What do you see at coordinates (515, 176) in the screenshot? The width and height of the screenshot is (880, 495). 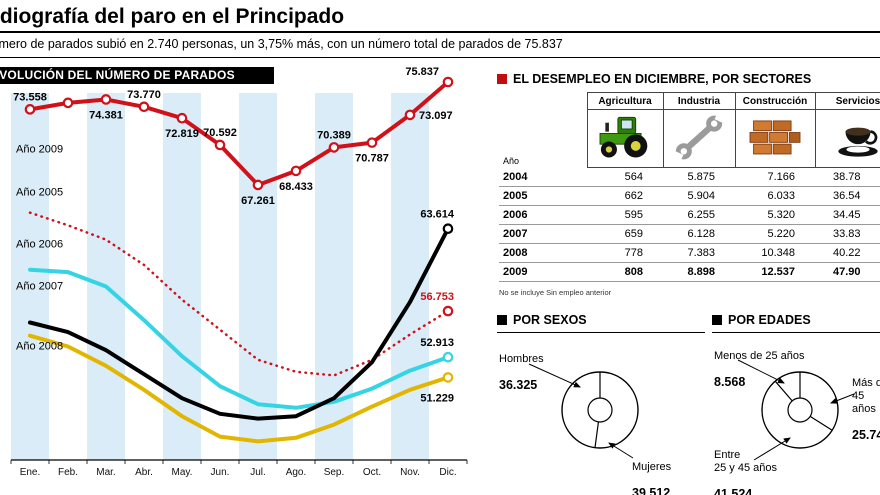 I see `year-cell: 2004` at bounding box center [515, 176].